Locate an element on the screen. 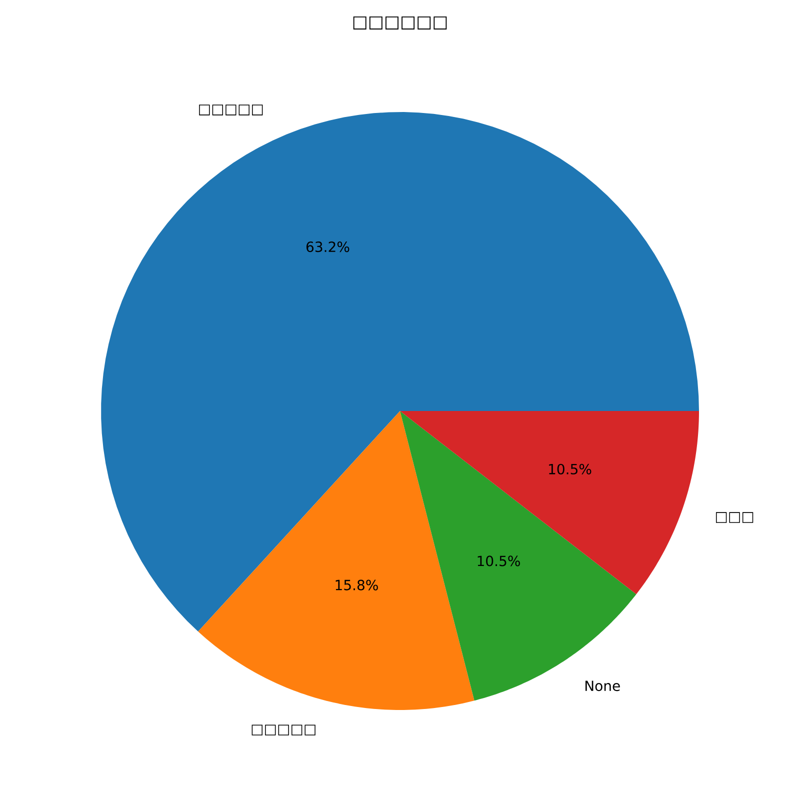  chart-title: □□□□□□ is located at coordinates (400, 23).